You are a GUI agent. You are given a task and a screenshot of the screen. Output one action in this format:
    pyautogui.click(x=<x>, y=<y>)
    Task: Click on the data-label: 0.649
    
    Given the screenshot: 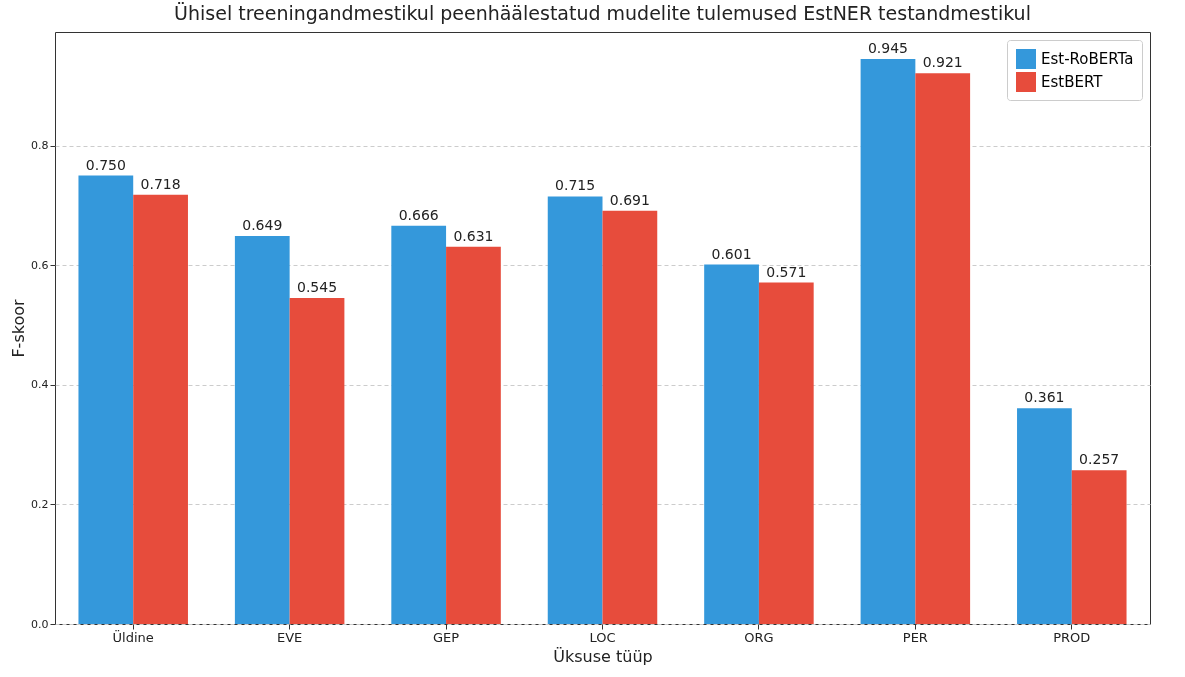 What is the action you would take?
    pyautogui.click(x=262, y=224)
    